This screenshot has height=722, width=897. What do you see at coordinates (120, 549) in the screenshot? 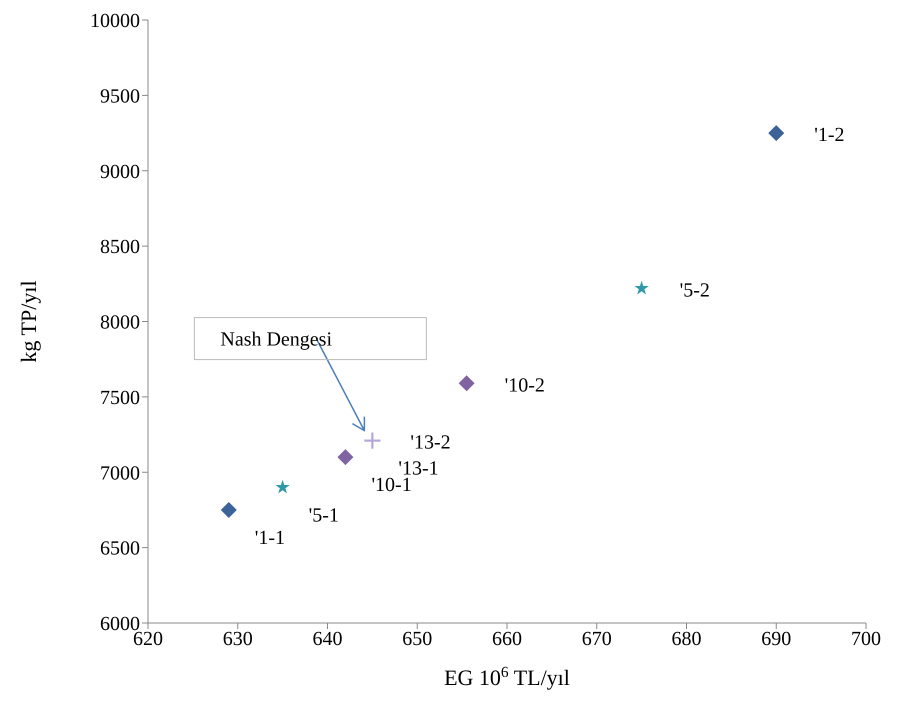
I see `y-tick-label: 6500` at bounding box center [120, 549].